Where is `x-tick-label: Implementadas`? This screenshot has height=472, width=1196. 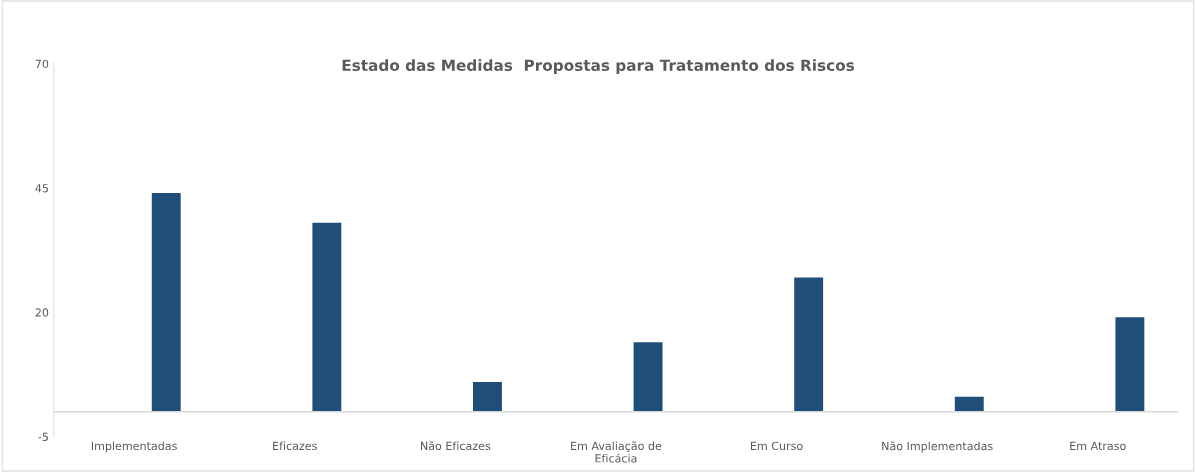 x-tick-label: Implementadas is located at coordinates (134, 447).